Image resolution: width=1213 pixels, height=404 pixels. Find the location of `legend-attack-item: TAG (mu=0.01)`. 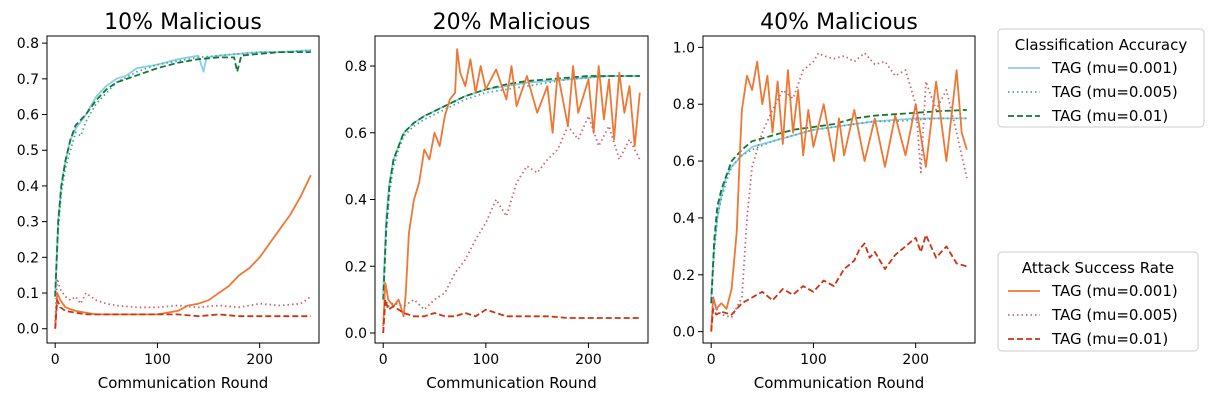

legend-attack-item: TAG (mu=0.01) is located at coordinates (1109, 339).